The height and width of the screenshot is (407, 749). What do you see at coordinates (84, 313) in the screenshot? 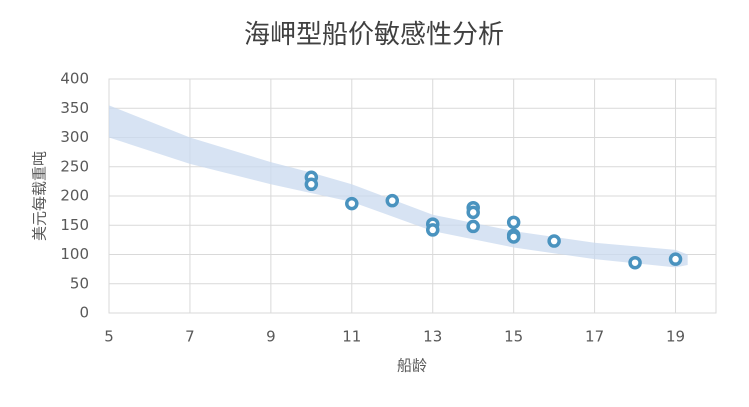
I see `y-tick-label: 0` at bounding box center [84, 313].